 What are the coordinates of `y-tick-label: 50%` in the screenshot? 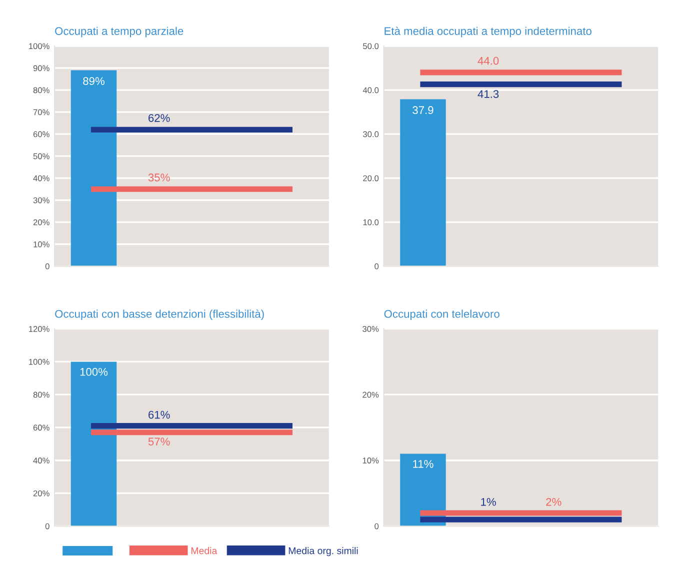 It's located at (41, 156).